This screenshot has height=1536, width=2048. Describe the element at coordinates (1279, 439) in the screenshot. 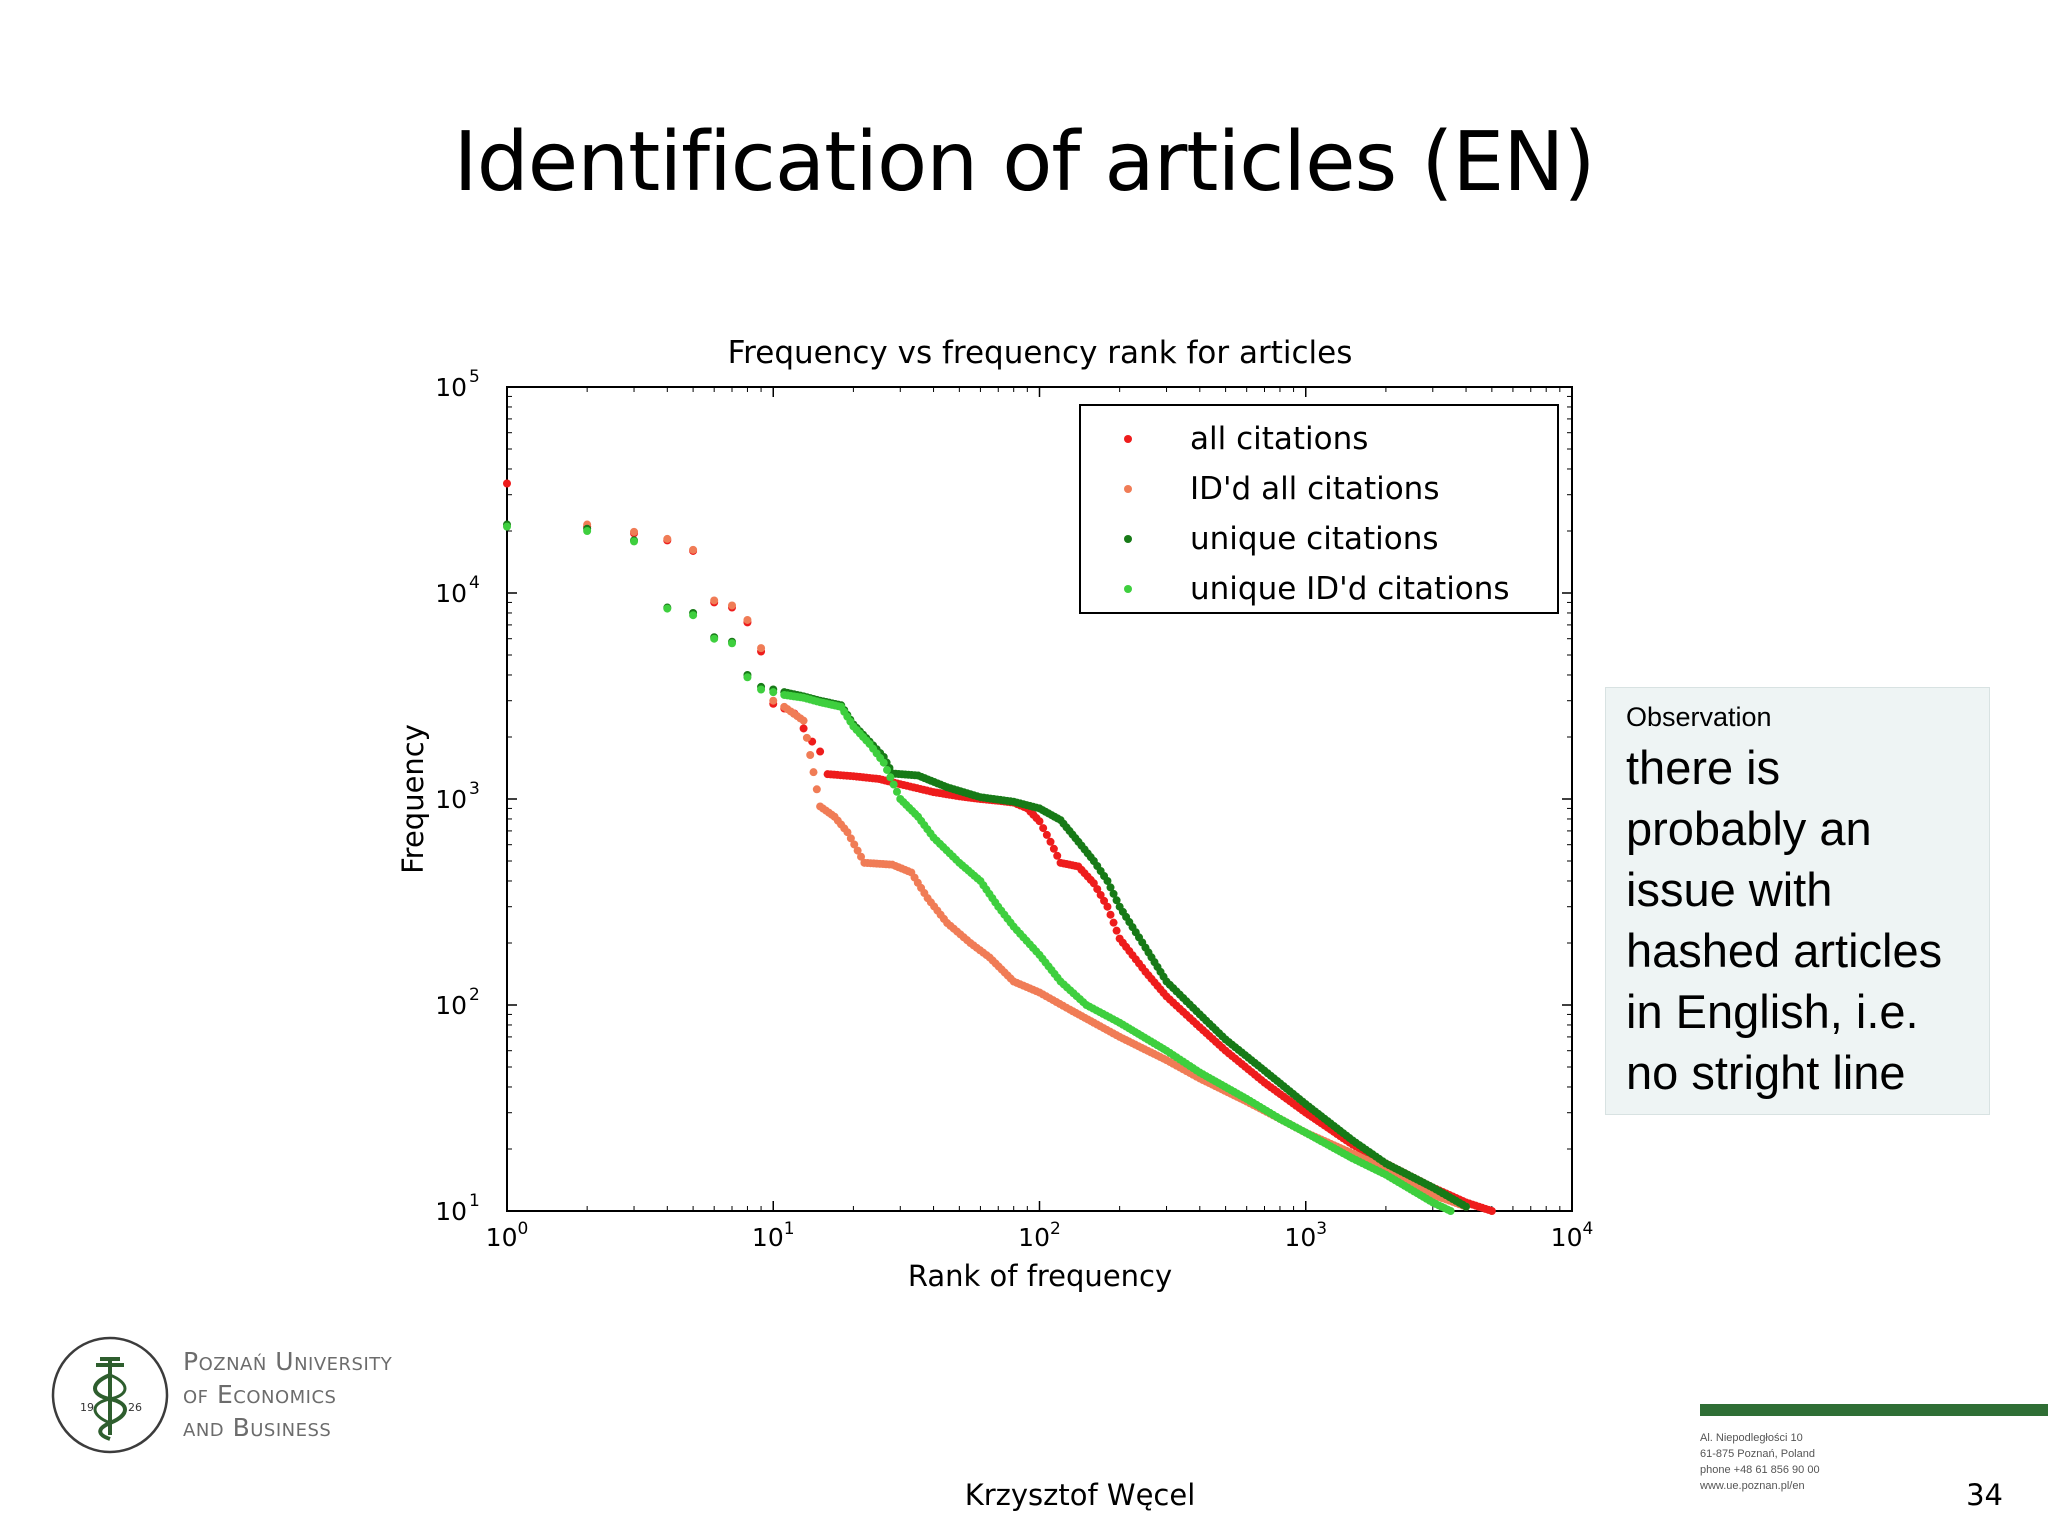

I see `legend-label: all citations` at that location.